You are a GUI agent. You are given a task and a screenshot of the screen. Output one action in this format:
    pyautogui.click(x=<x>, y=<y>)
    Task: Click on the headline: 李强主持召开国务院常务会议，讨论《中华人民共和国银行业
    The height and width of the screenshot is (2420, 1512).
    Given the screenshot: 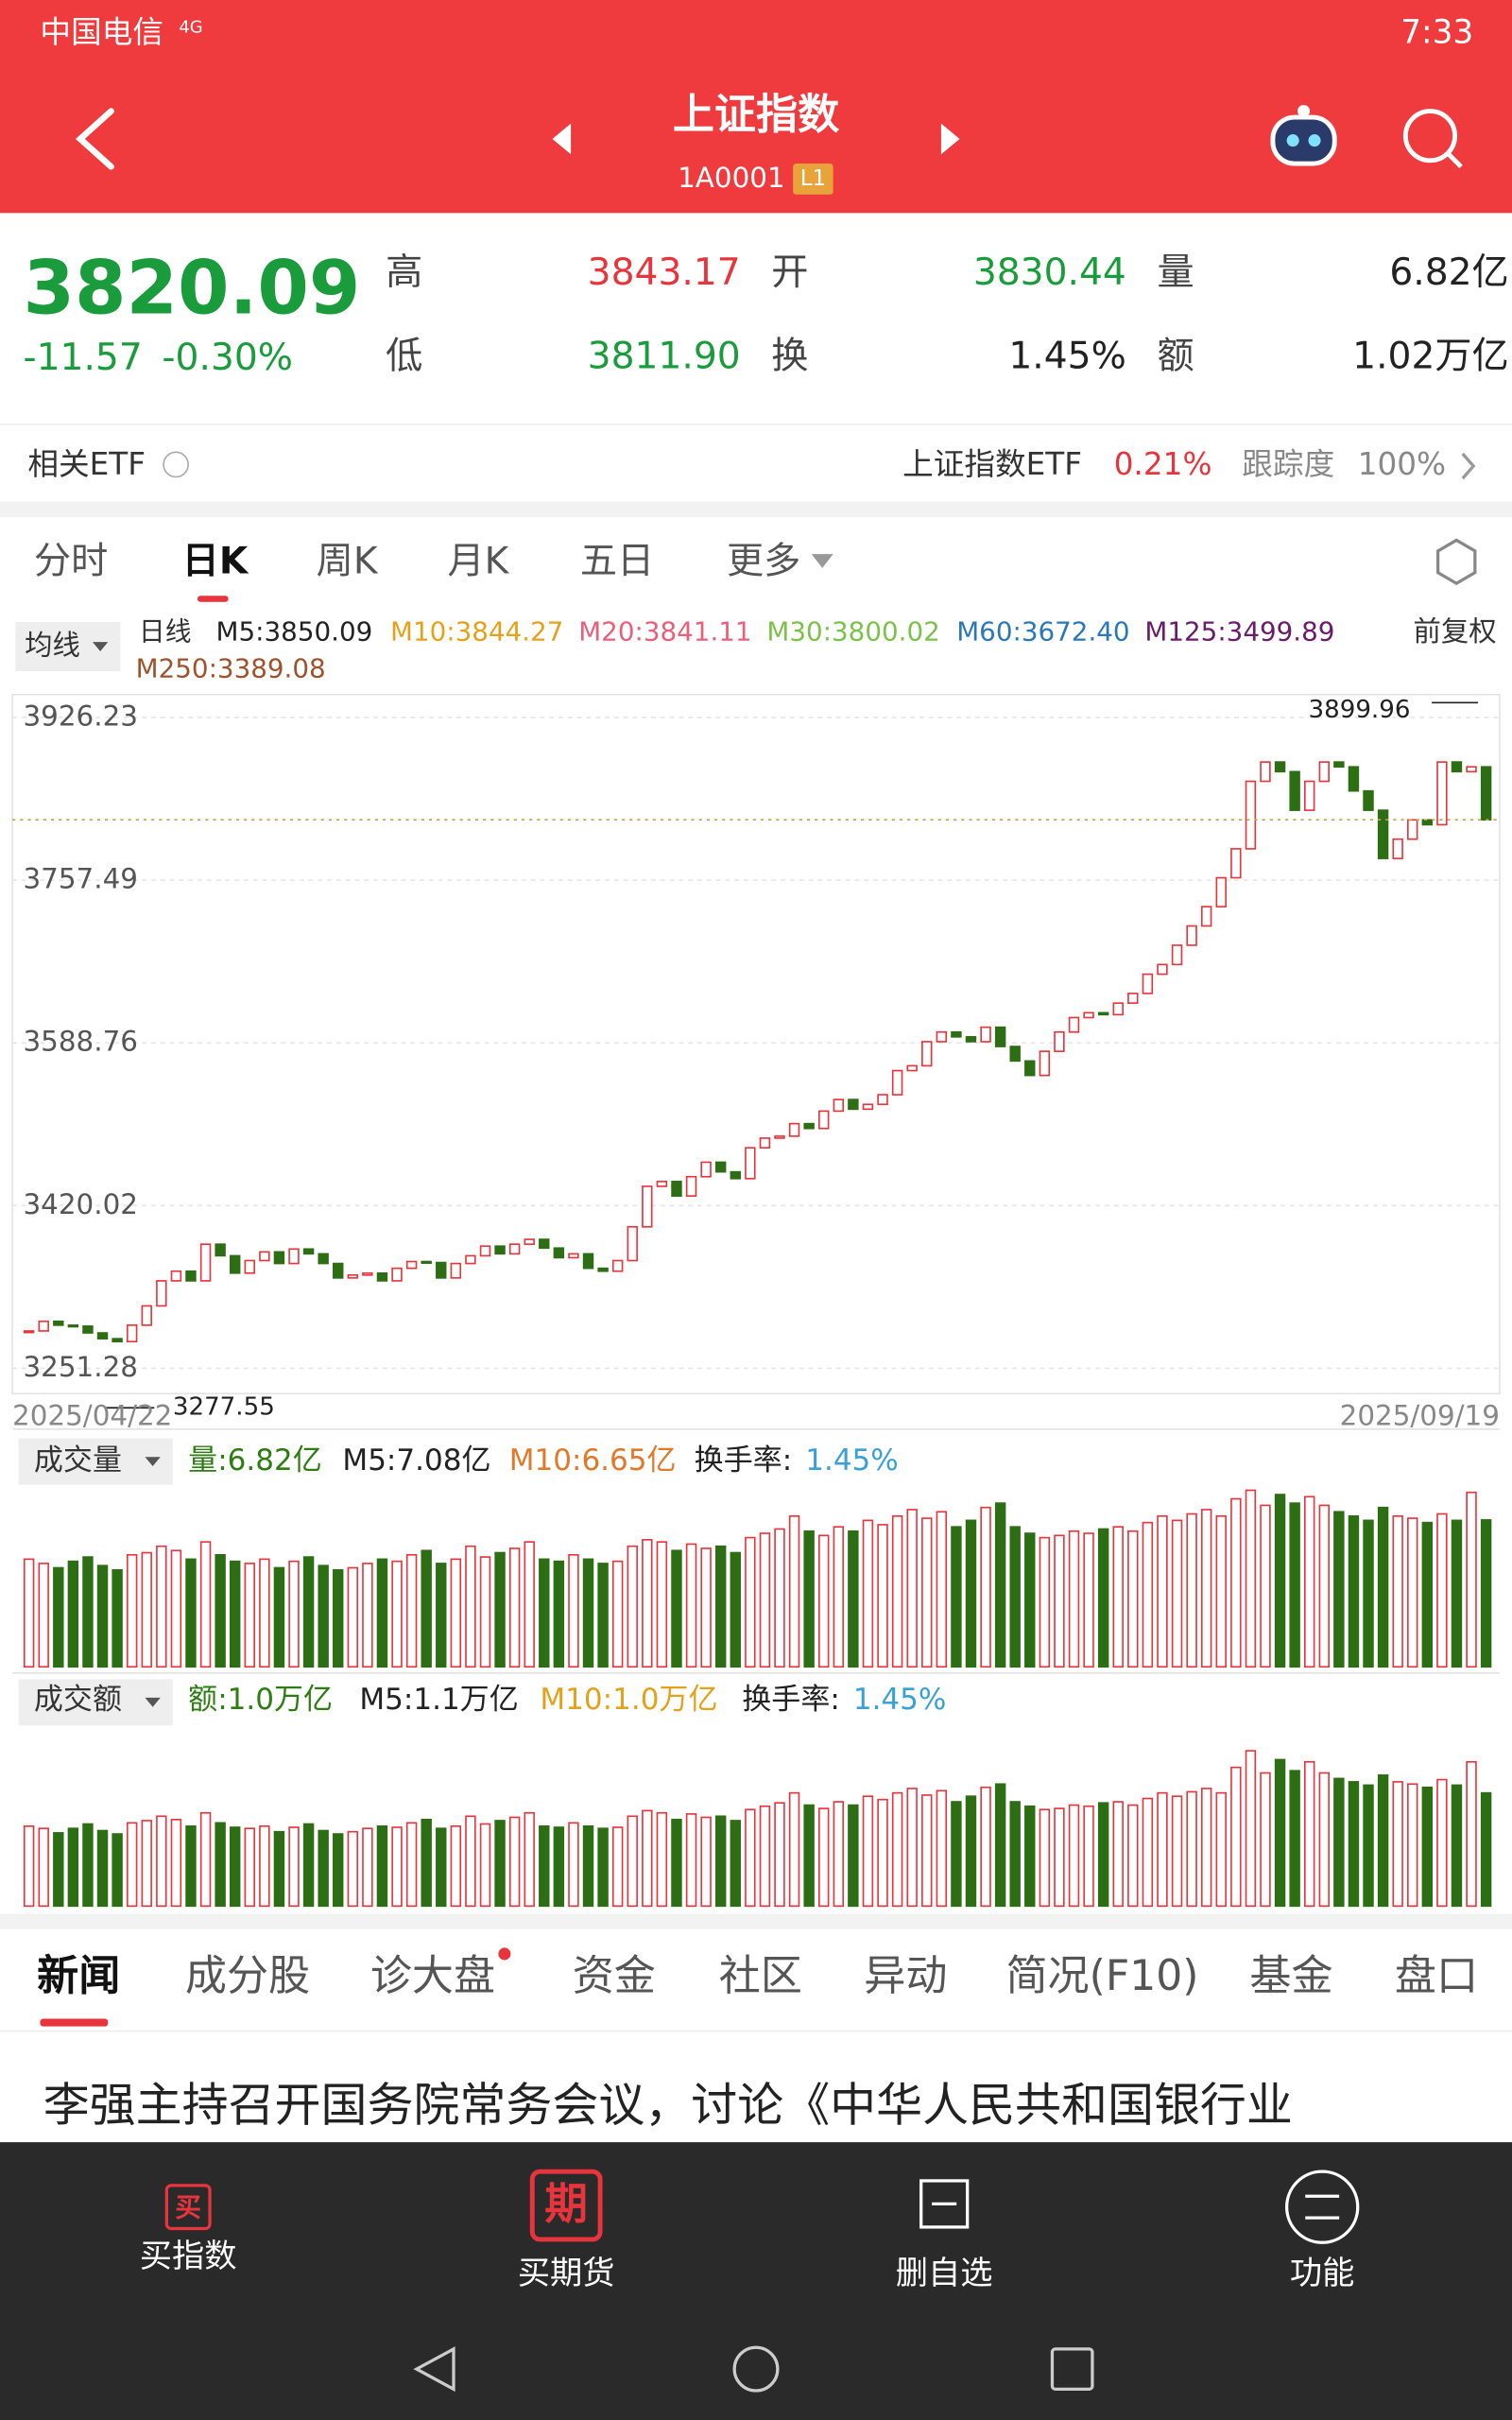 What is the action you would take?
    pyautogui.click(x=668, y=2106)
    